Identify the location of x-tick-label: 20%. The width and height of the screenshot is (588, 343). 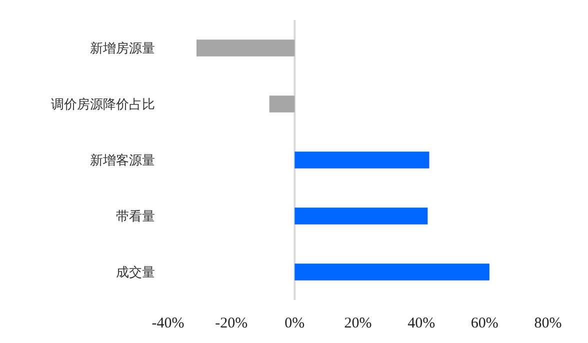
(358, 323).